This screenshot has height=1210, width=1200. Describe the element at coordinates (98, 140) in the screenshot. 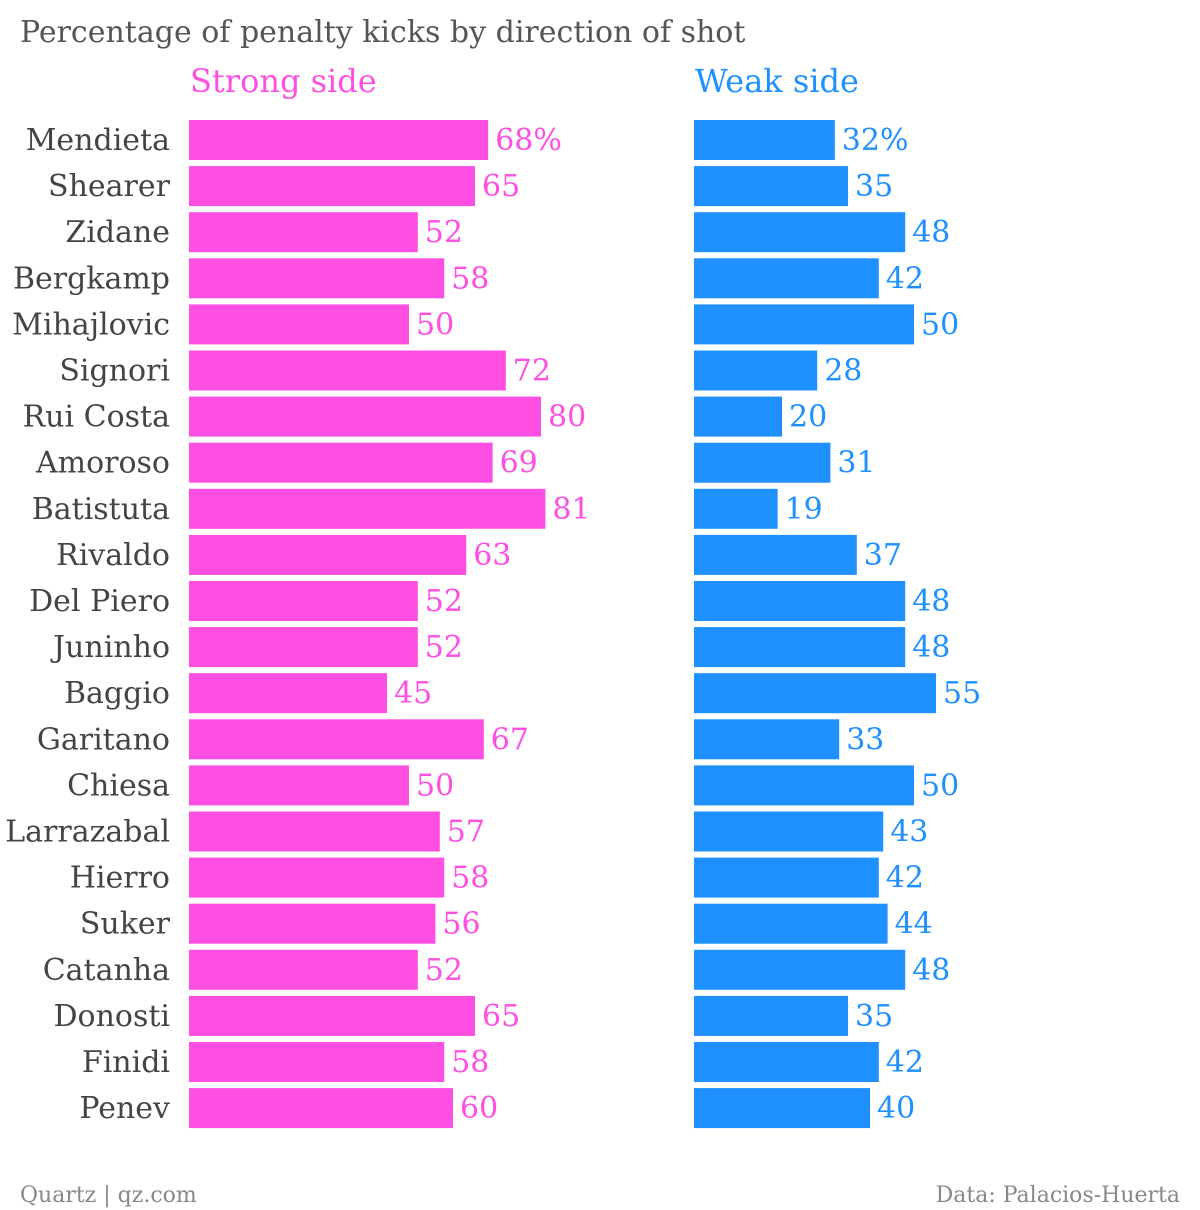

I see `category-label: Mendieta` at that location.